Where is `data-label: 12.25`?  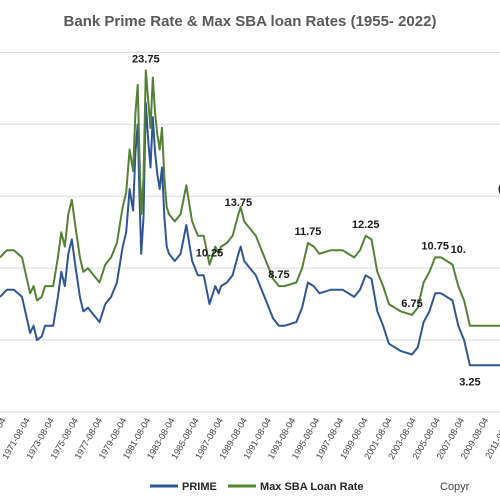 data-label: 12.25 is located at coordinates (366, 225).